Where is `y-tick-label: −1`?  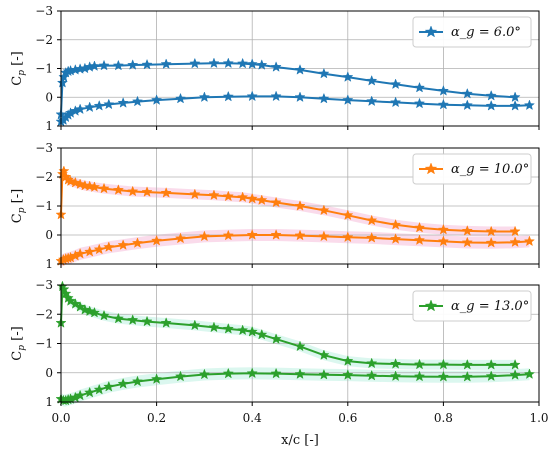
y-tick-label: −1 is located at coordinates (44, 69).